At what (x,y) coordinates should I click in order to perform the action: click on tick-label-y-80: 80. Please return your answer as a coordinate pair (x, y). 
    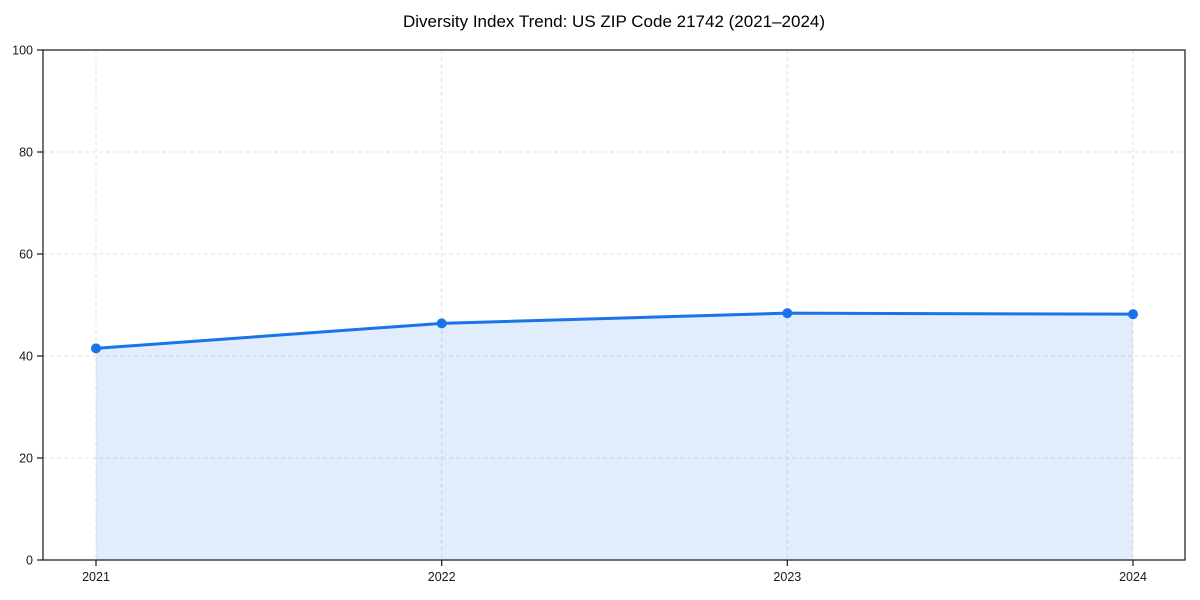
    Looking at the image, I should click on (26, 153).